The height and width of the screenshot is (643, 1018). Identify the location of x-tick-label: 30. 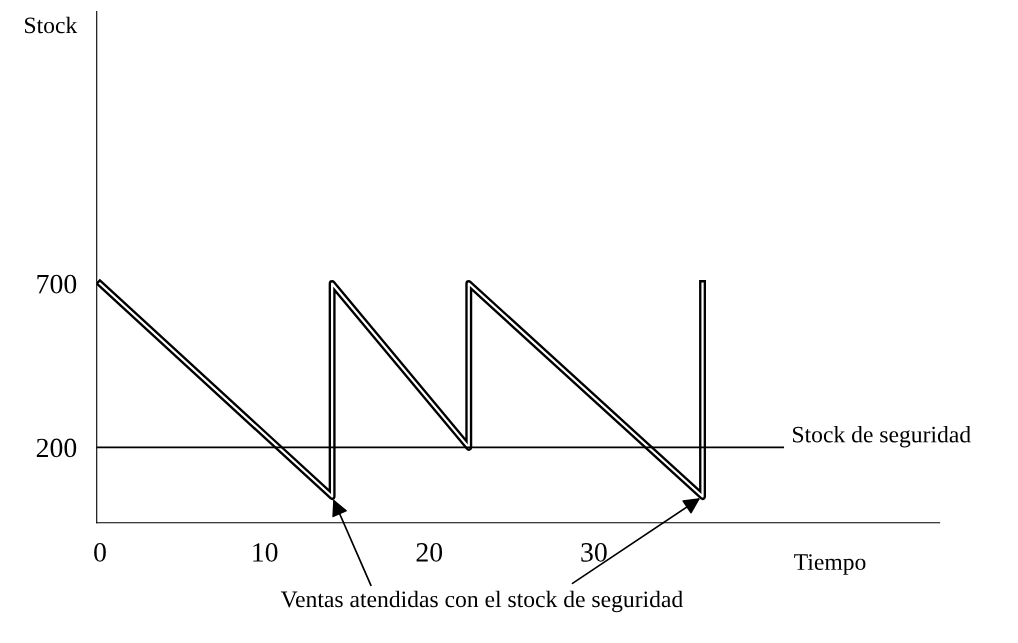
(594, 552).